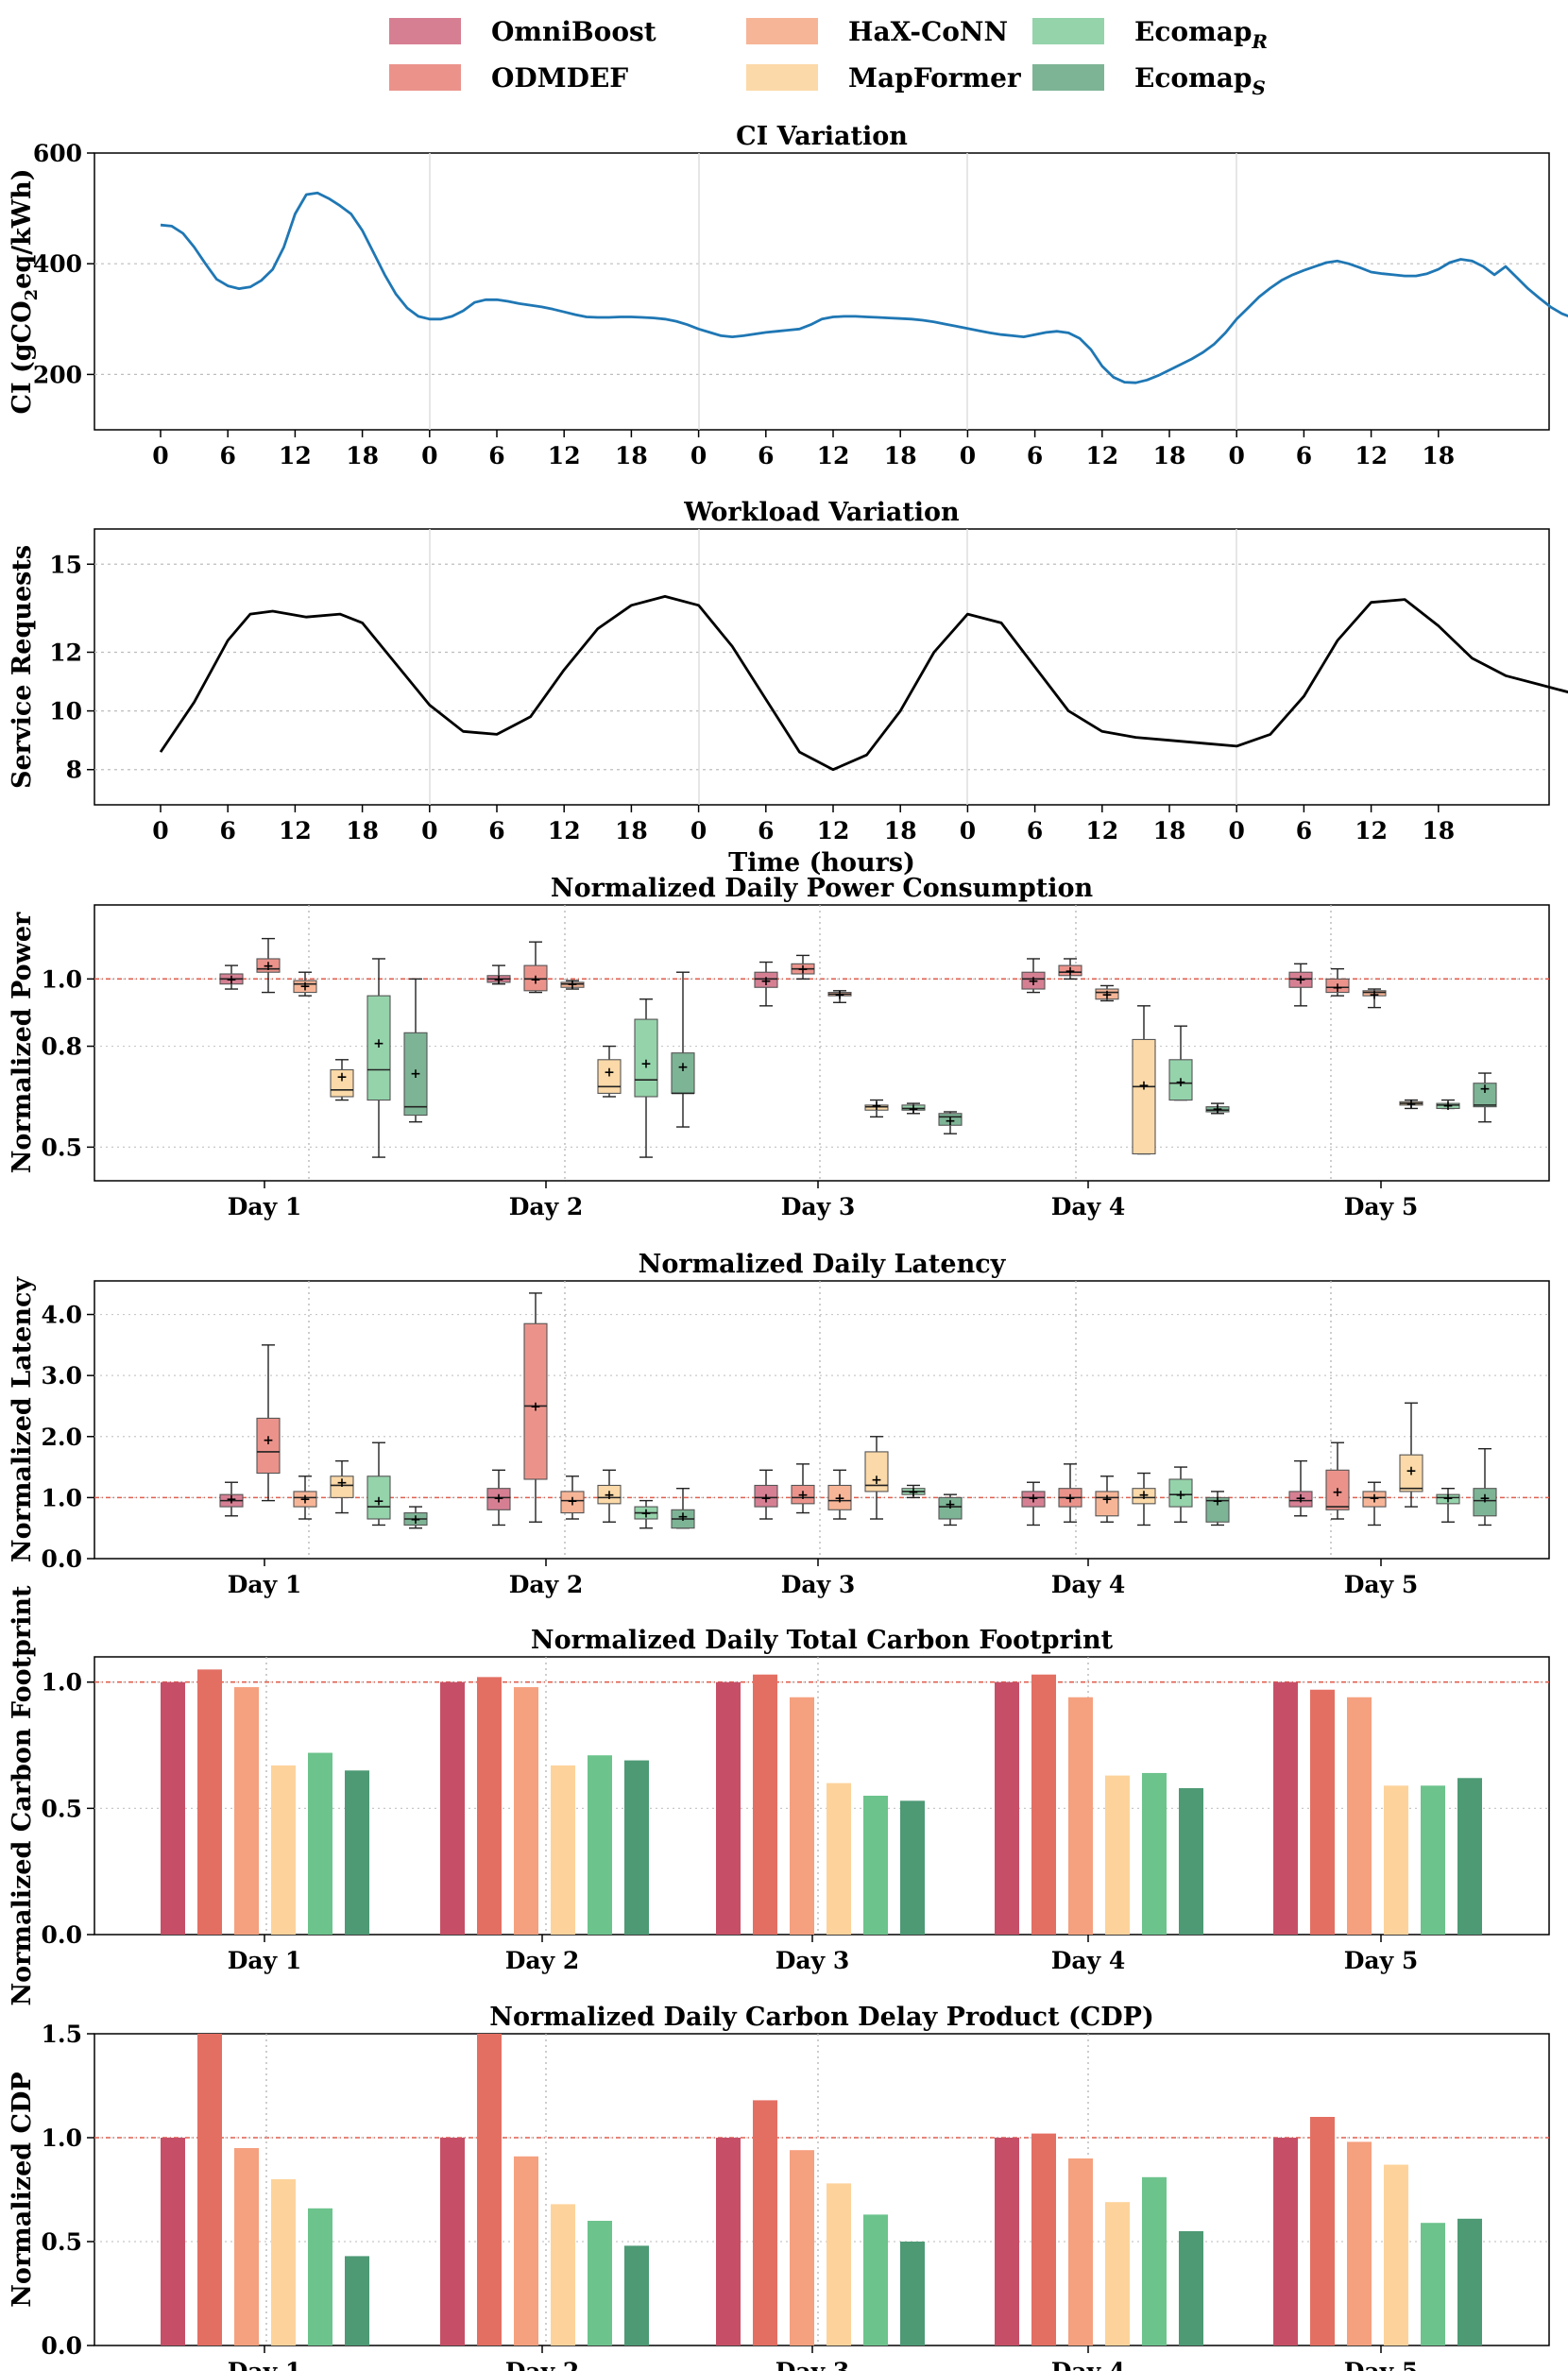 This screenshot has width=1568, height=2371. What do you see at coordinates (821, 863) in the screenshot?
I see `x-axis-label: Time (hours)` at bounding box center [821, 863].